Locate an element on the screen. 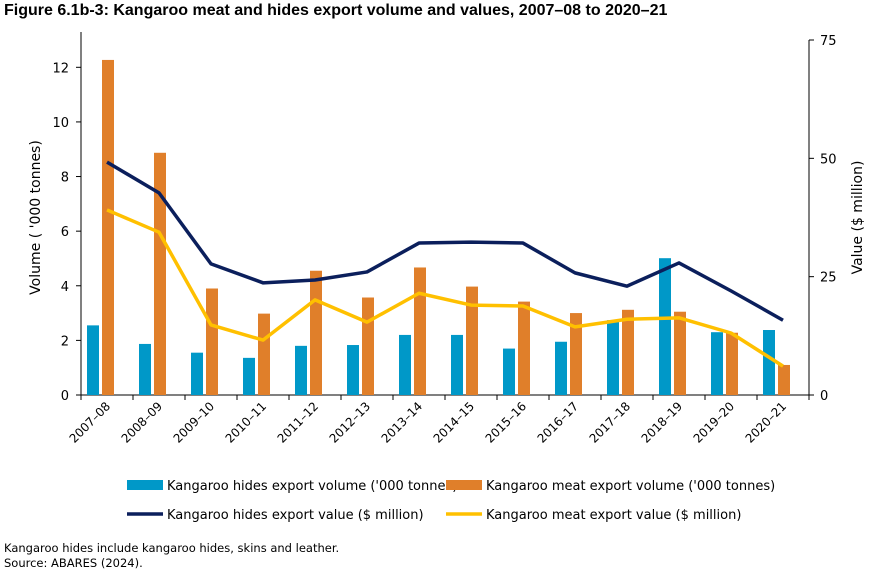 The width and height of the screenshot is (891, 574). x-tick-label: 2009–10 is located at coordinates (194, 422).